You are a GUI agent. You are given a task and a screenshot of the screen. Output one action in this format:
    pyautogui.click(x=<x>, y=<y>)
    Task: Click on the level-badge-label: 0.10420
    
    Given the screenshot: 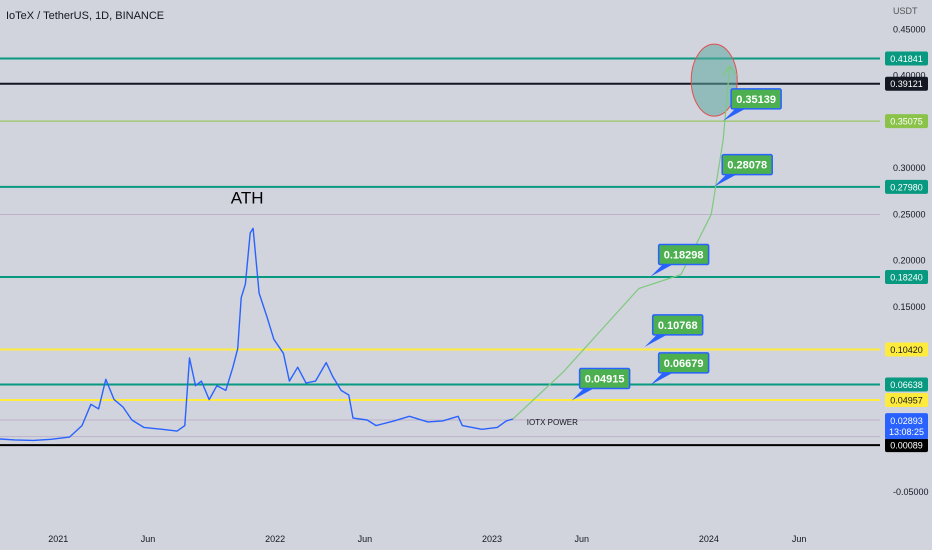 What is the action you would take?
    pyautogui.click(x=906, y=350)
    